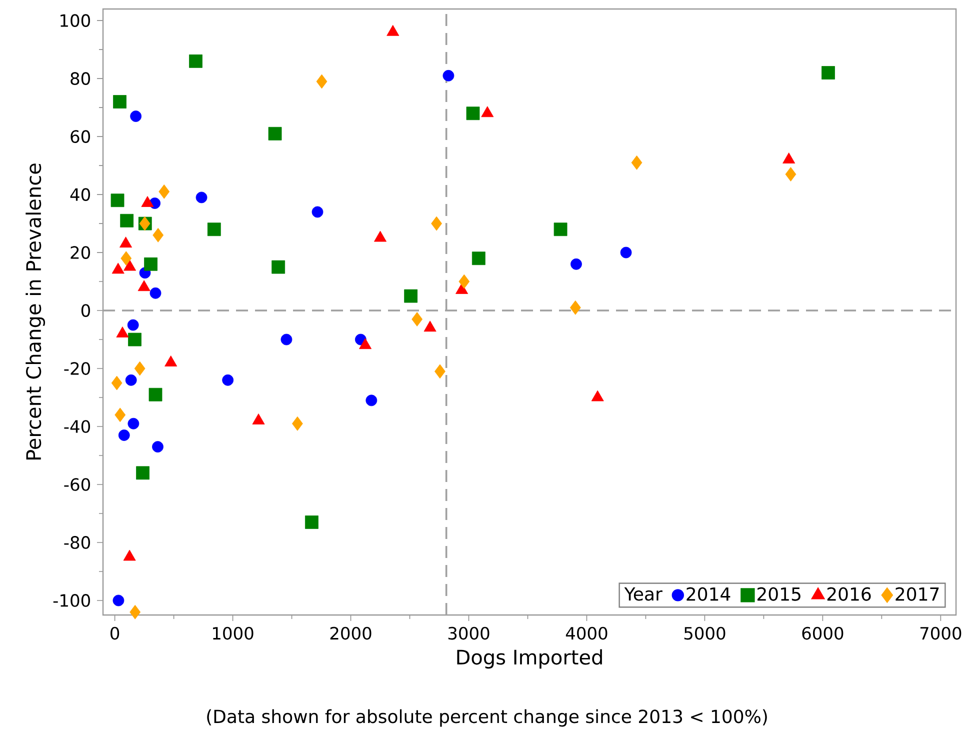  What do you see at coordinates (36, 312) in the screenshot?
I see `y-axis-title: Percent Change in Prevalence` at bounding box center [36, 312].